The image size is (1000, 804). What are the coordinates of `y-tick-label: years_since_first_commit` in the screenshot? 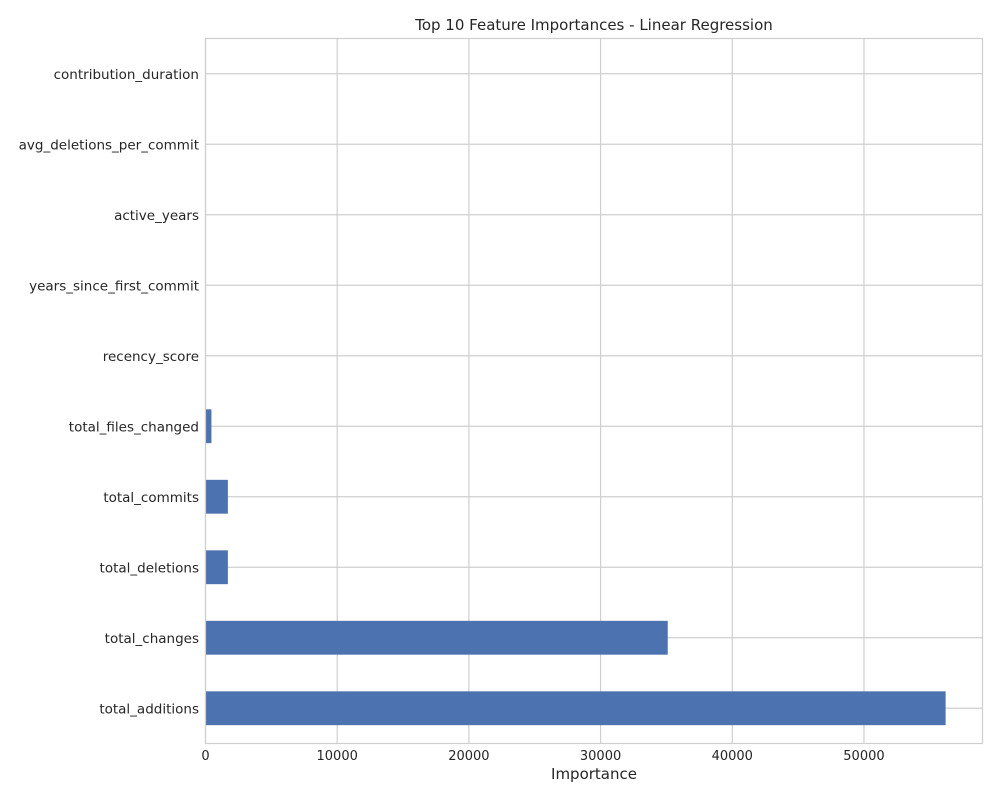 It's located at (114, 286).